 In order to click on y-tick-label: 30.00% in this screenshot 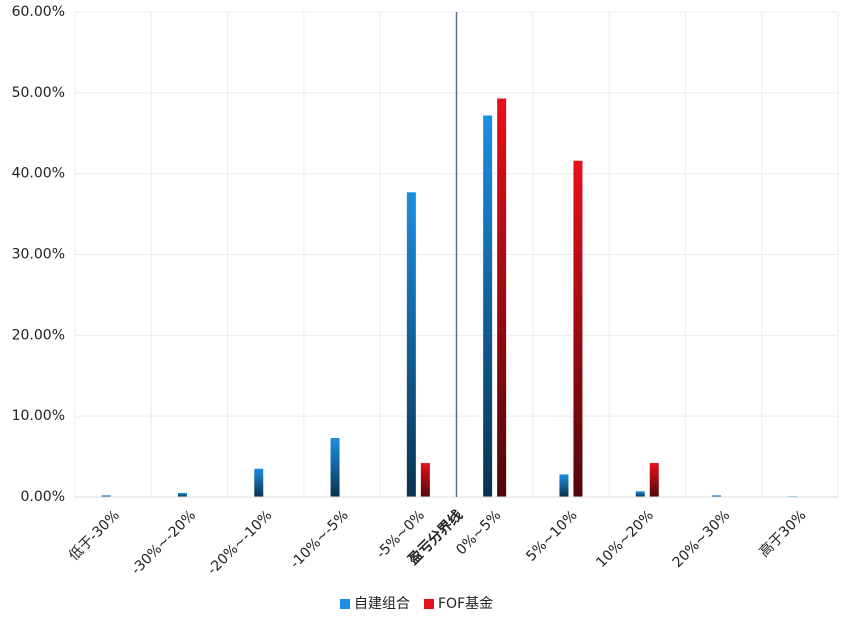, I will do `click(38, 255)`.